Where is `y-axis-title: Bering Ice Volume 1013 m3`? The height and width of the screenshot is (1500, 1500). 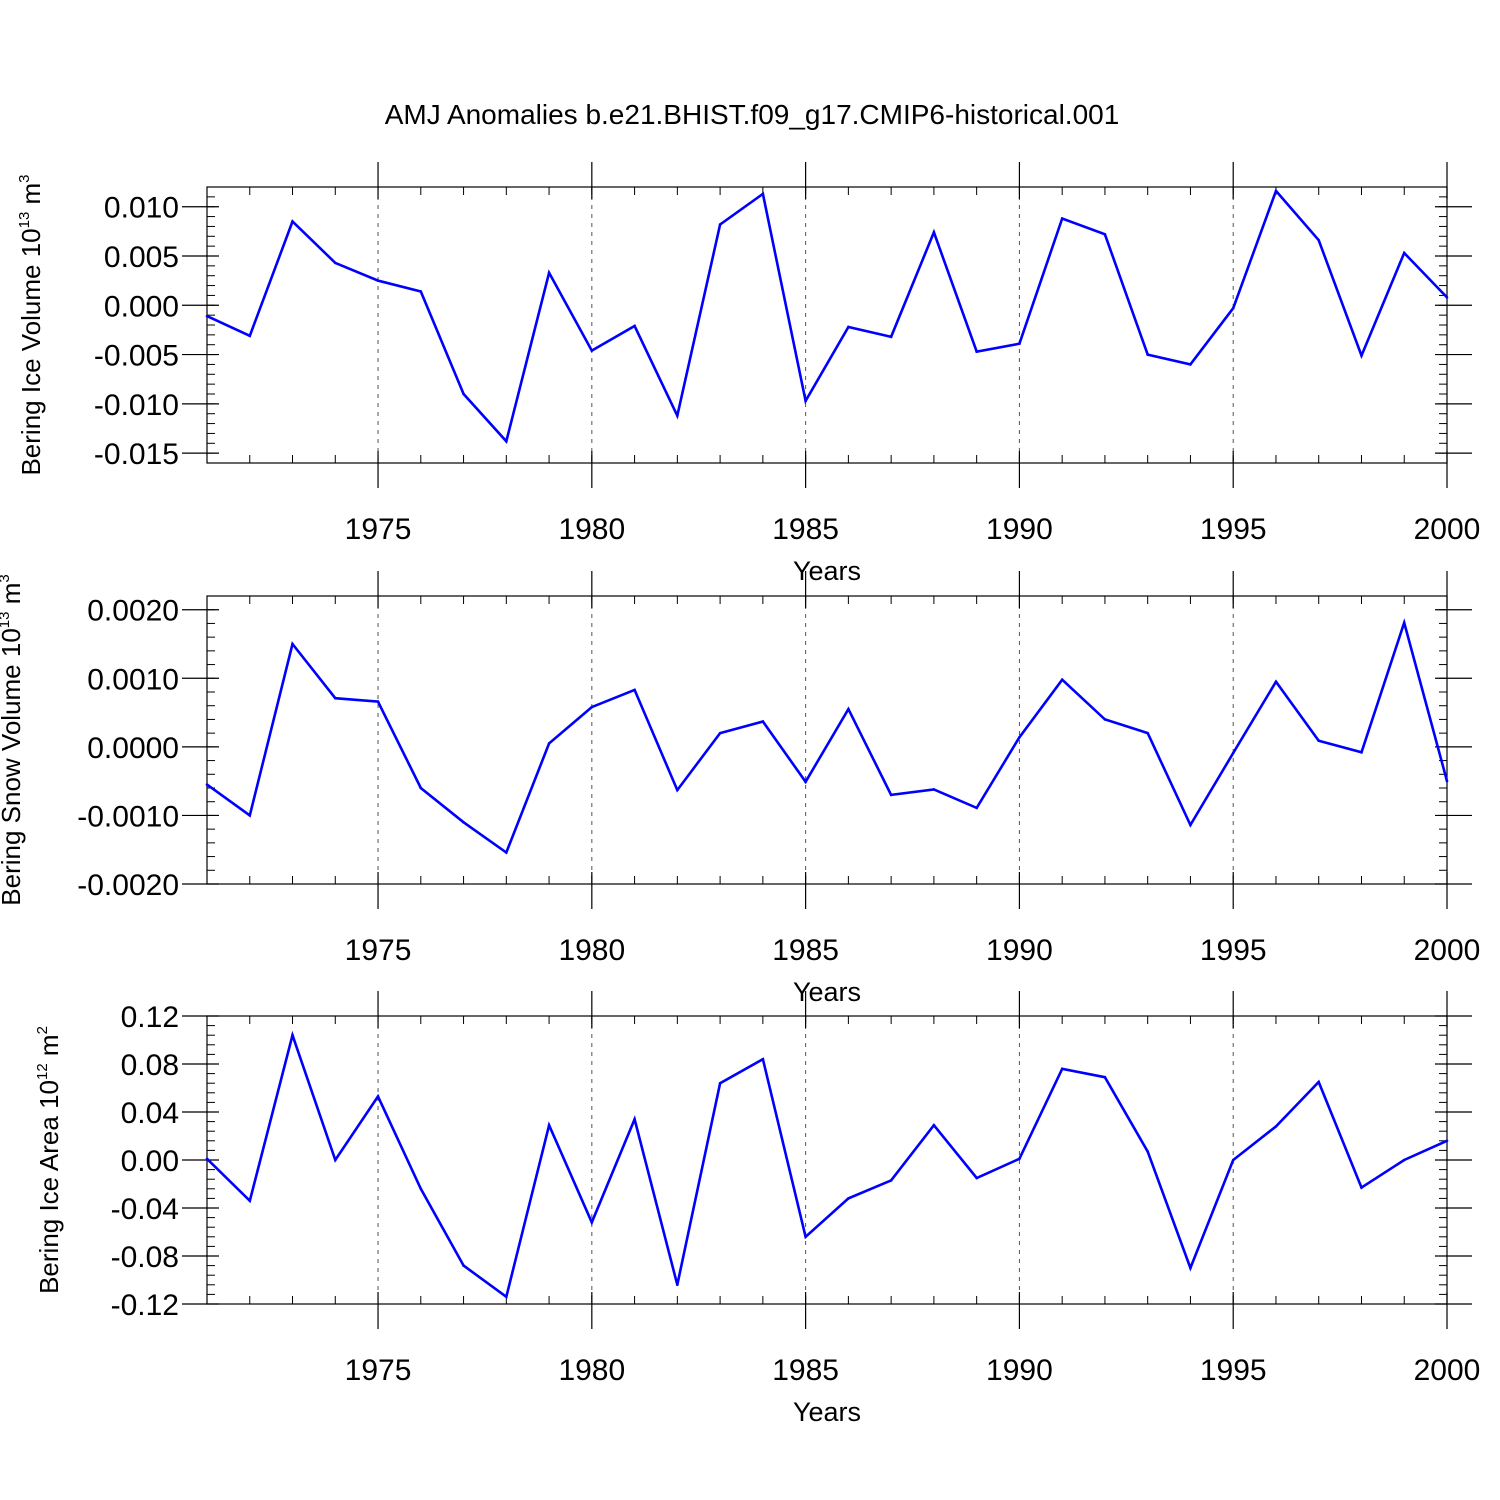 y-axis-title: Bering Ice Volume 1013 m3 is located at coordinates (31, 324).